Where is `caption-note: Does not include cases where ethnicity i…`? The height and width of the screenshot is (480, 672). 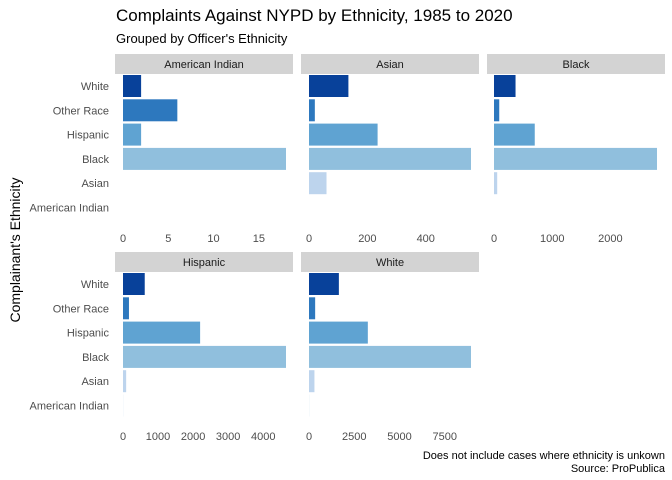 caption-note: Does not include cases where ethnicity i… is located at coordinates (544, 456).